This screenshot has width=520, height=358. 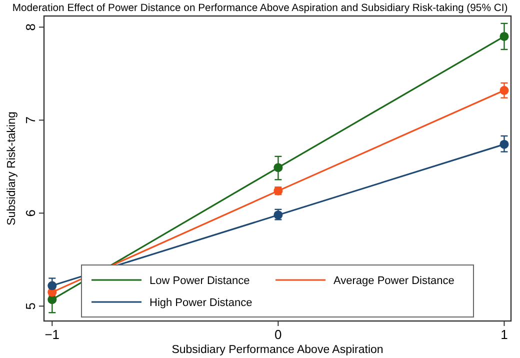 What do you see at coordinates (260, 8) in the screenshot?
I see `chart-title: Moderation Effect of Power Distance on Performance Above Aspiration and Subsidiary Risk-taking (95% CI)` at bounding box center [260, 8].